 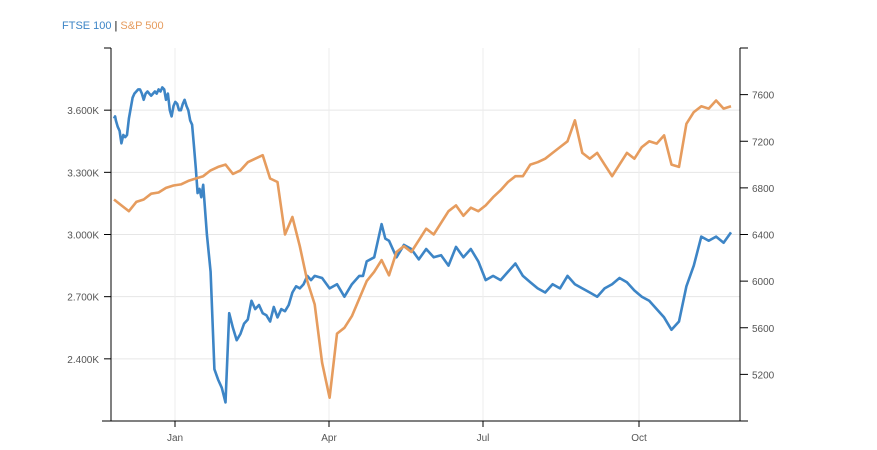 What do you see at coordinates (763, 236) in the screenshot?
I see `y-right-tick-label-3: 6400` at bounding box center [763, 236].